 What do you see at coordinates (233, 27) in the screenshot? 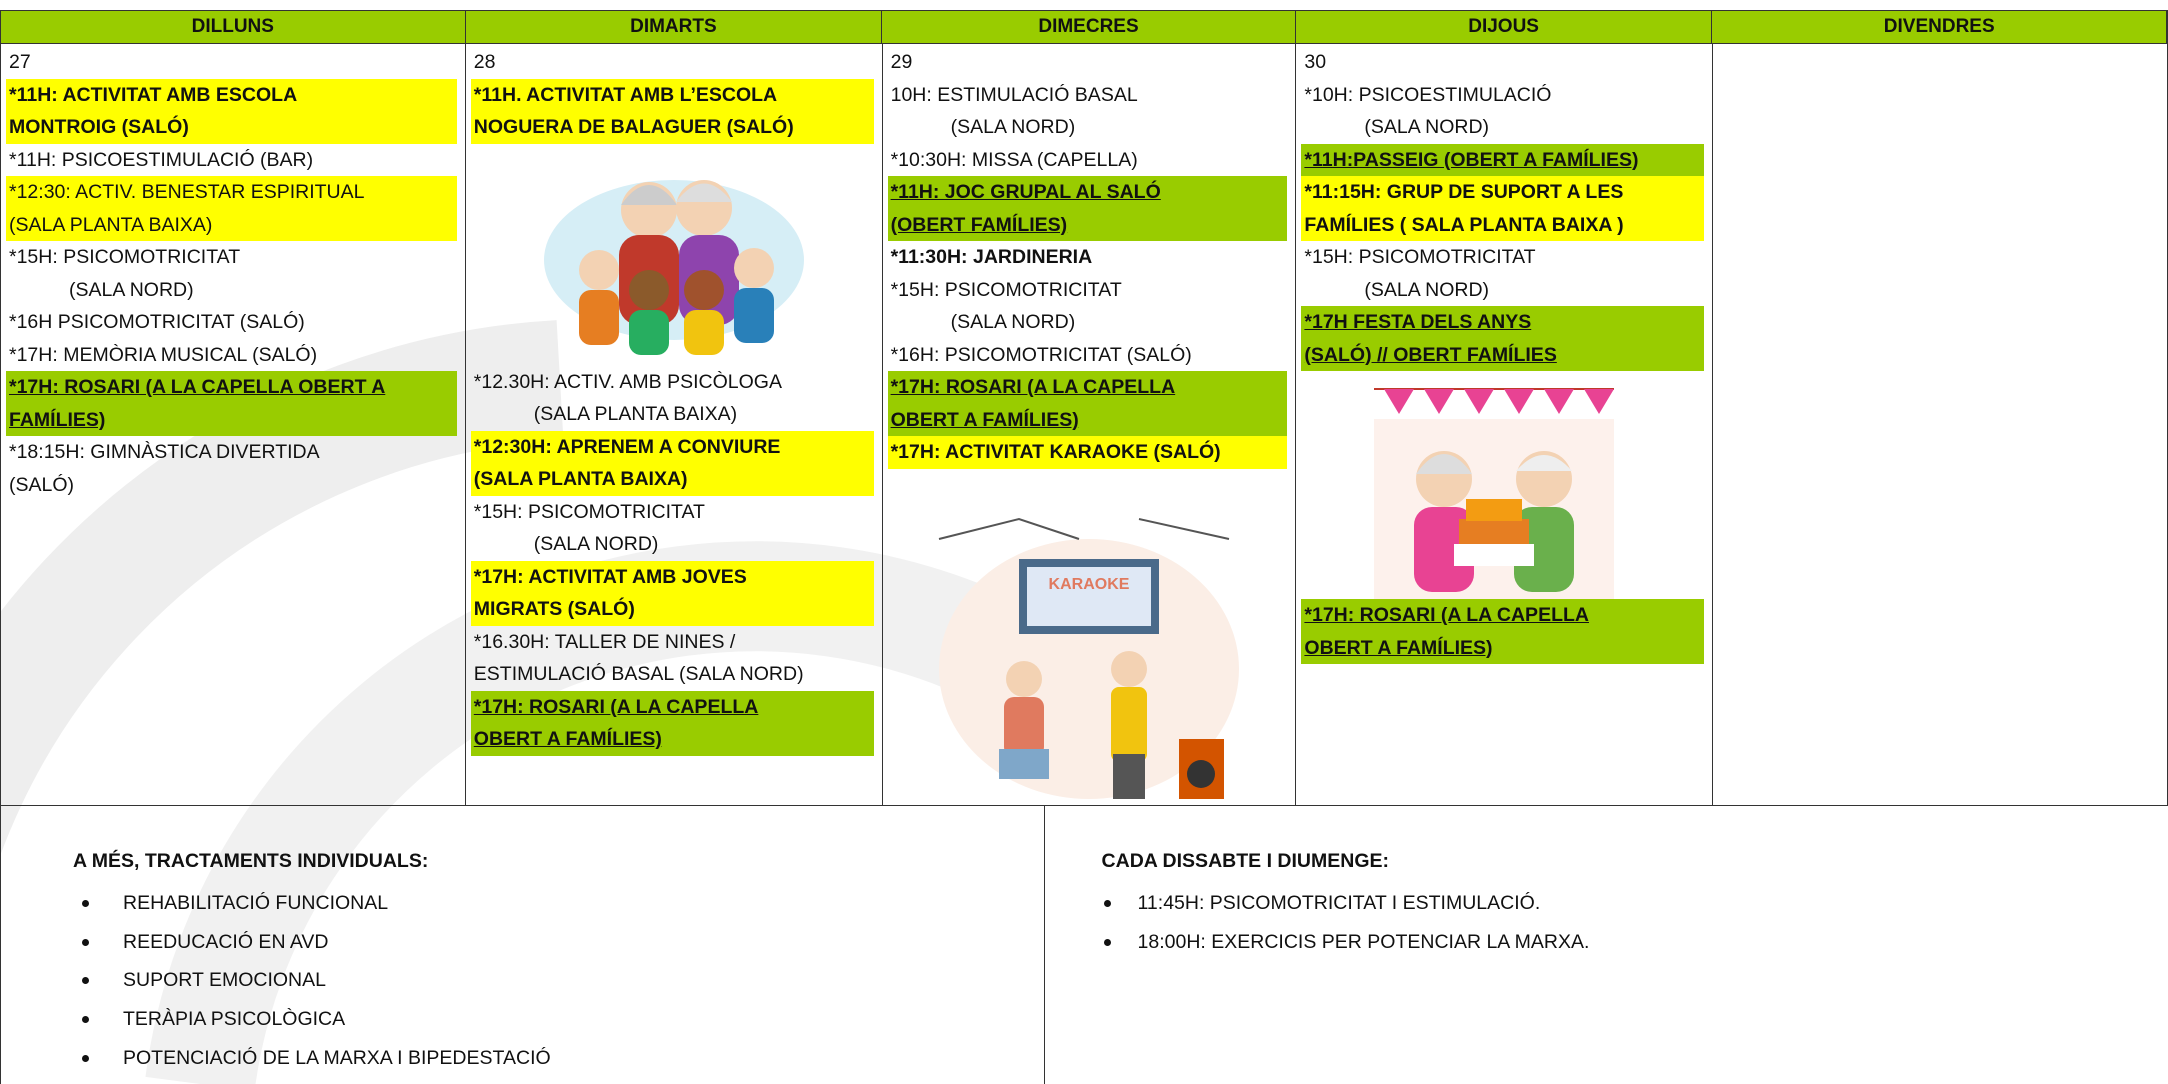
I see `day-header: DILLUNS` at bounding box center [233, 27].